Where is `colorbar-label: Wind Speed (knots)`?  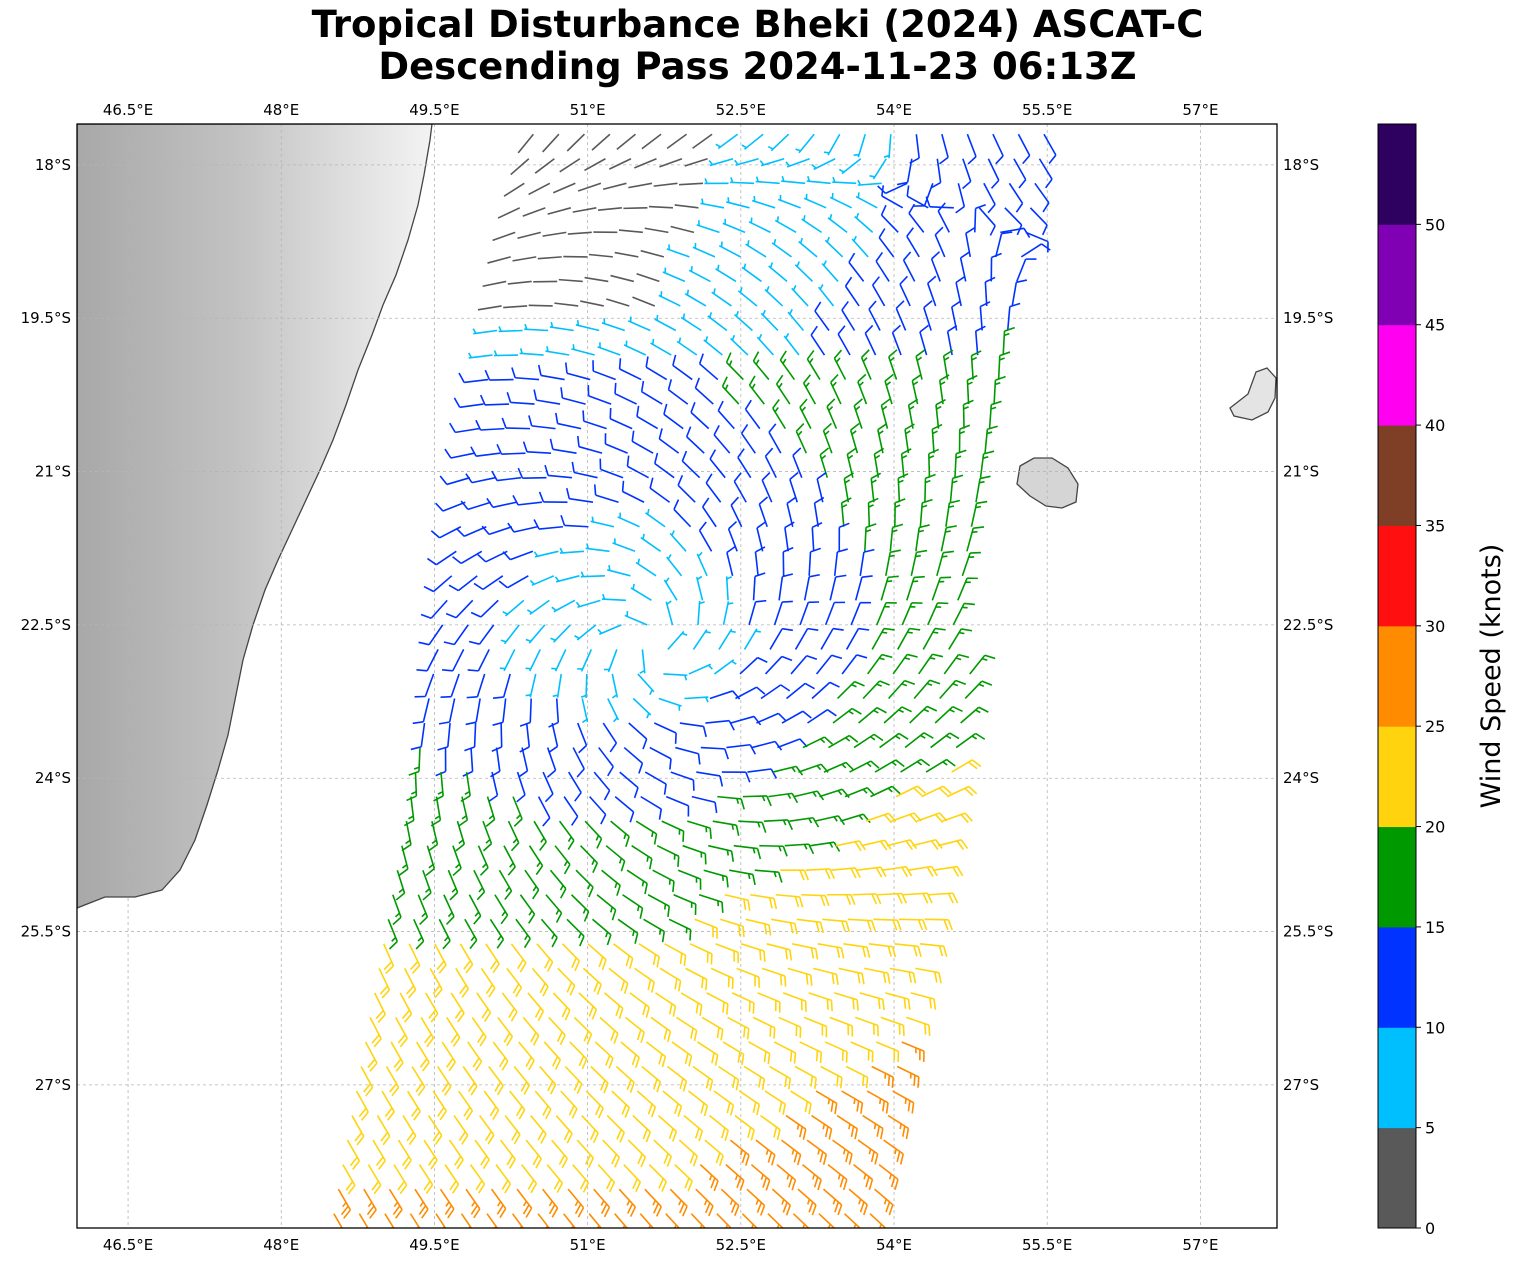 colorbar-label: Wind Speed (knots) is located at coordinates (1491, 676).